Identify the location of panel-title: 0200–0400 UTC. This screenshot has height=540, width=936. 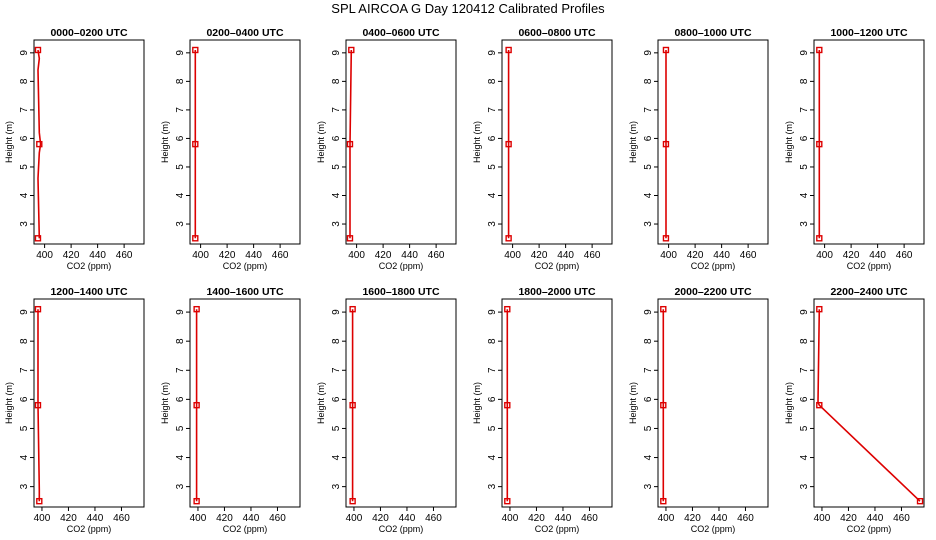
(244, 33).